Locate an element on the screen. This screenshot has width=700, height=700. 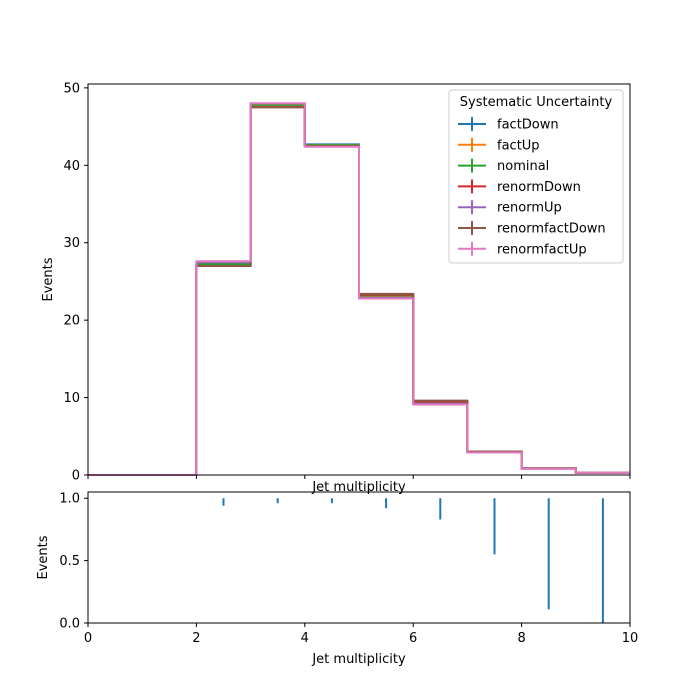
ratio-errorbars is located at coordinates (413, 560).